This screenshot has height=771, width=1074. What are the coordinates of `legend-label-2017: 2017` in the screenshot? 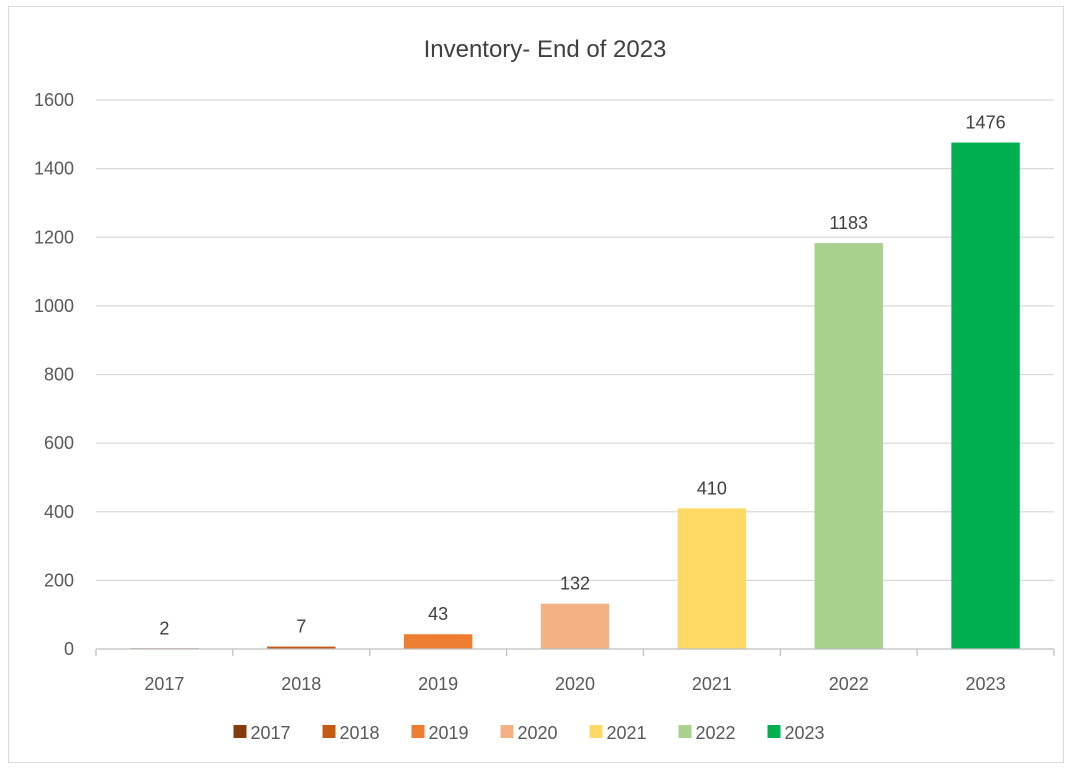 It's located at (271, 733).